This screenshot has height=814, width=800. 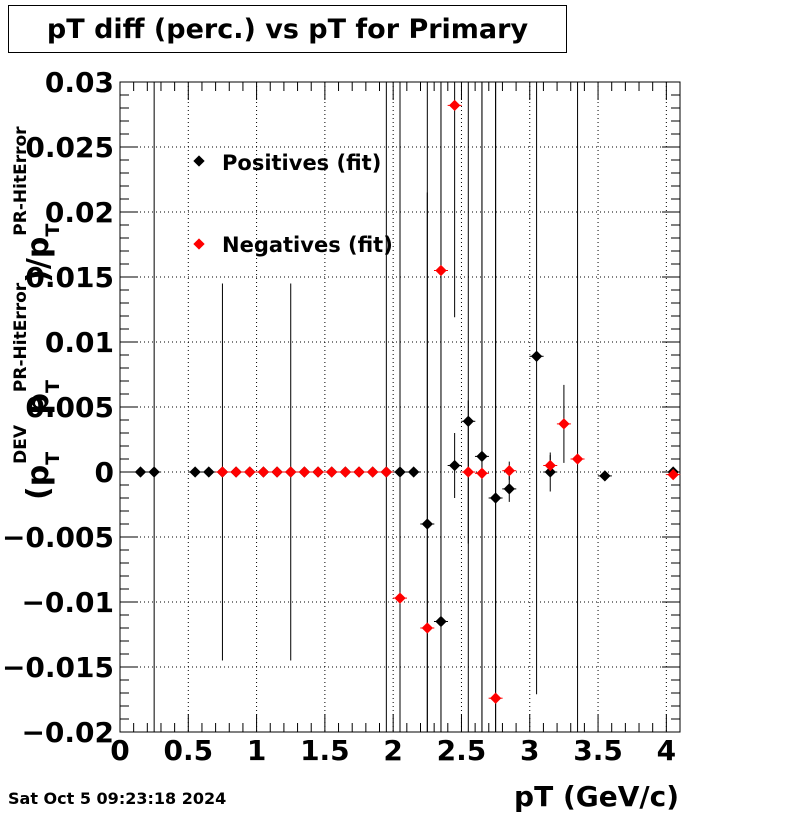 What do you see at coordinates (67, 602) in the screenshot?
I see `y-tick-label: −0.01` at bounding box center [67, 602].